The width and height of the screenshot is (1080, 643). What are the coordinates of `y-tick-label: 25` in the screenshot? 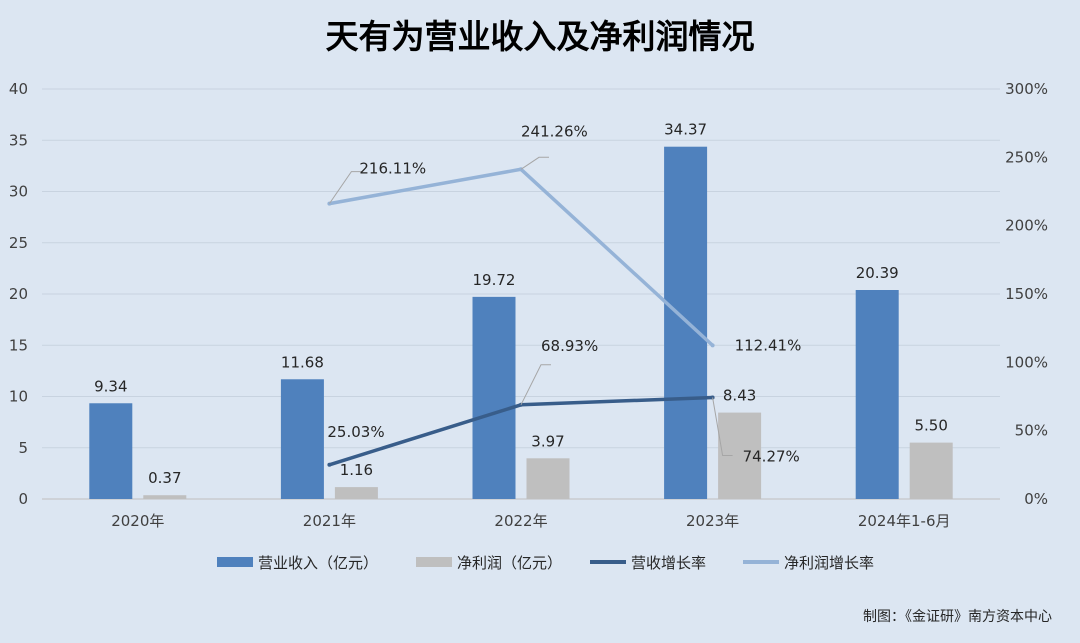 It's located at (18, 243).